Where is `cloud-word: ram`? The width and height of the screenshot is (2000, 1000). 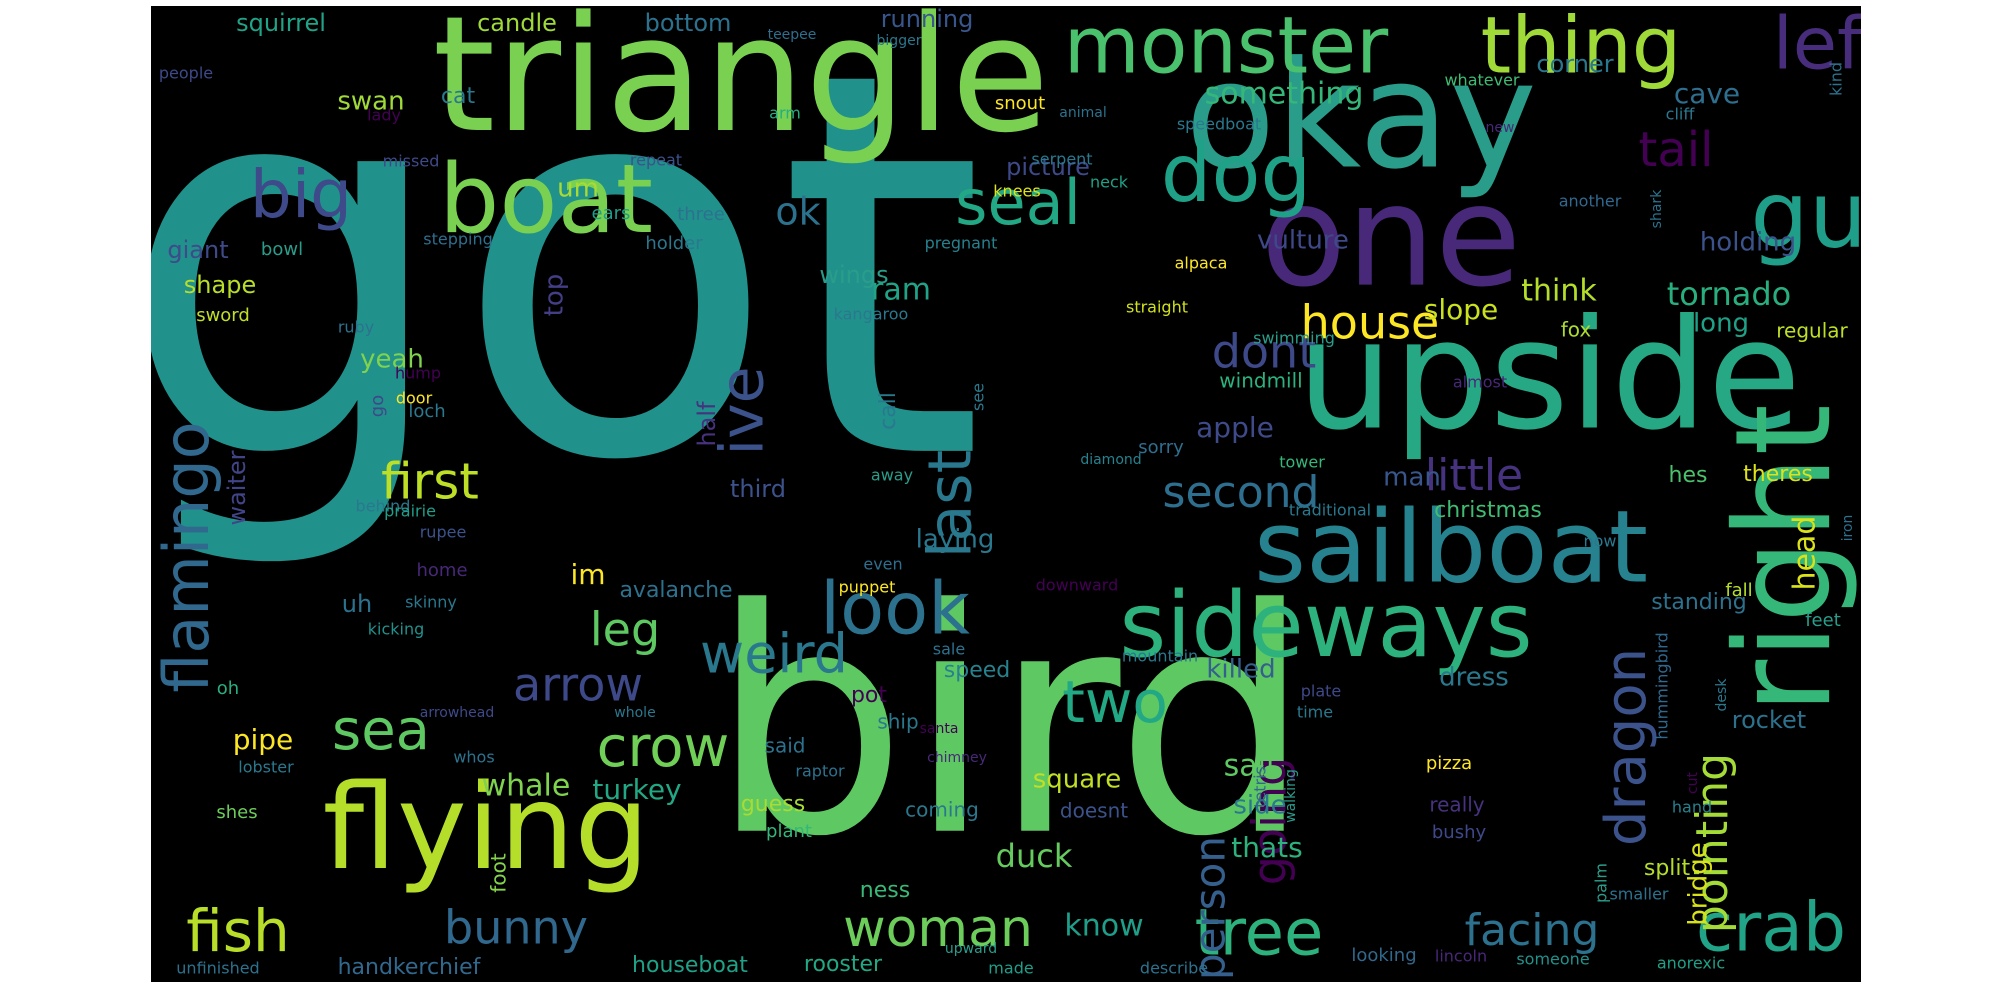
cloud-word: ram is located at coordinates (901, 290).